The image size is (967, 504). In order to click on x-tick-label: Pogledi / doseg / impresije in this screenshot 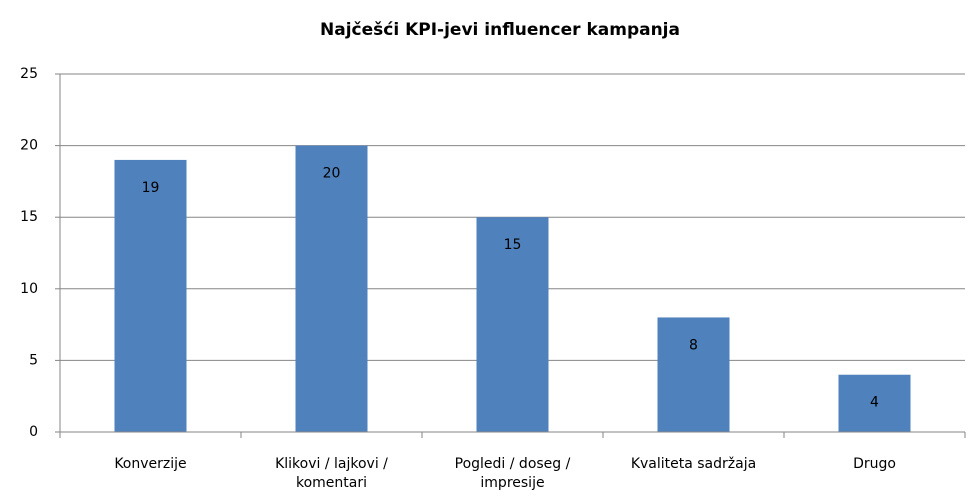, I will do `click(512, 473)`.